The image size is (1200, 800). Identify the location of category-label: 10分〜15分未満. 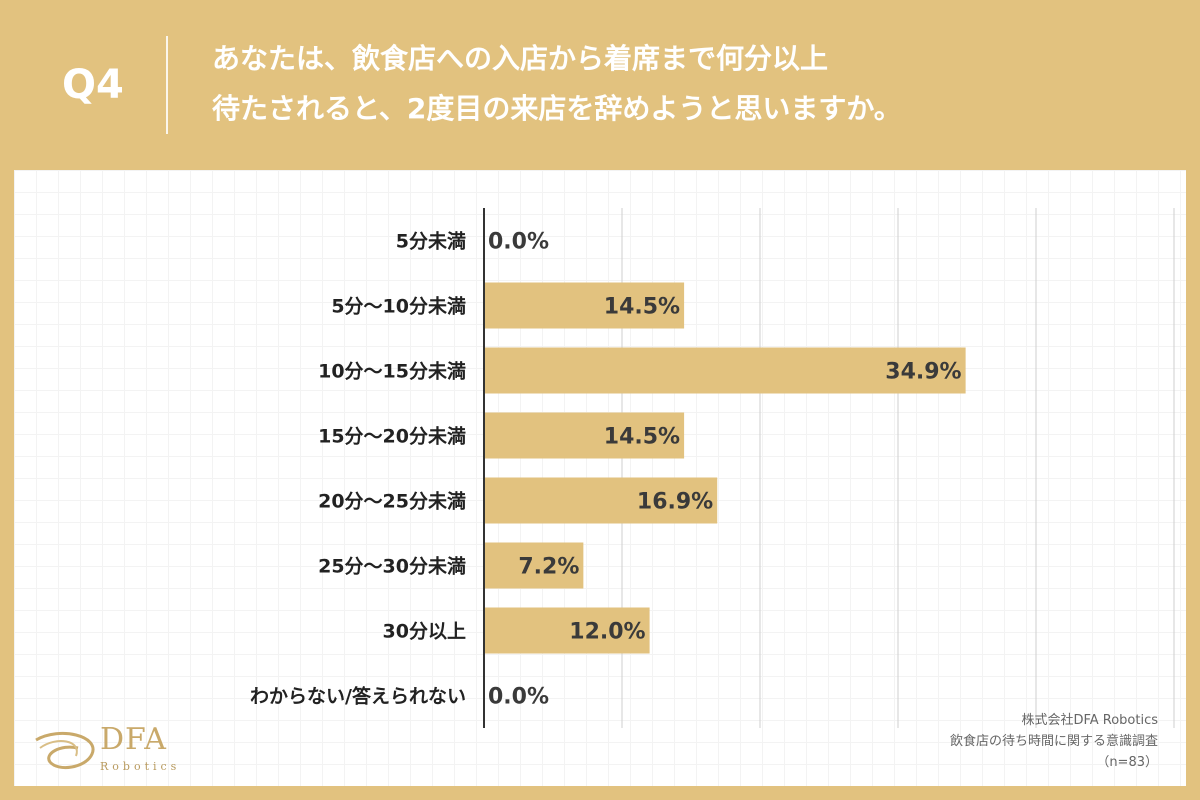
(392, 371).